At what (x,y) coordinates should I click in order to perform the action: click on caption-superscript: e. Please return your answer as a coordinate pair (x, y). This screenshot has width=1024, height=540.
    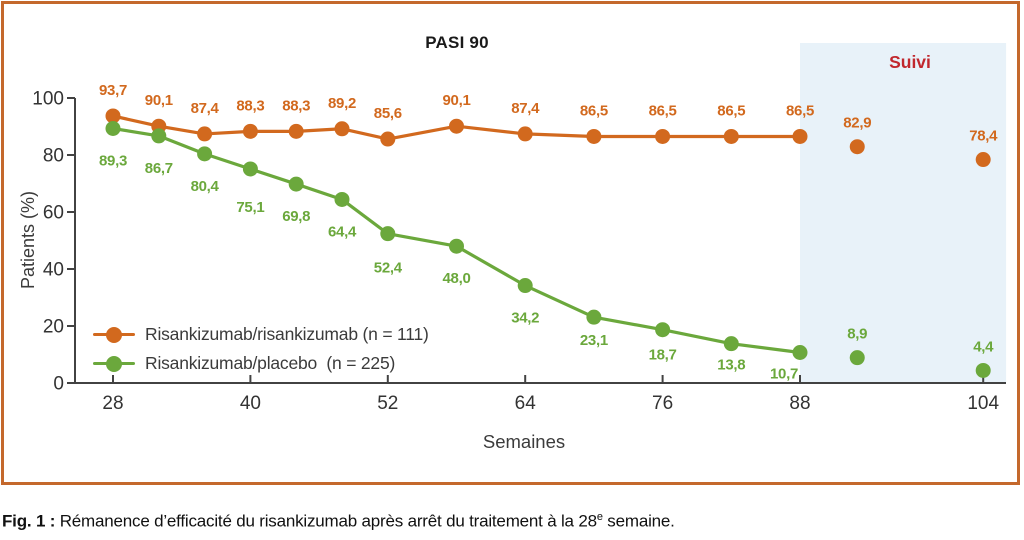
    Looking at the image, I should click on (599, 517).